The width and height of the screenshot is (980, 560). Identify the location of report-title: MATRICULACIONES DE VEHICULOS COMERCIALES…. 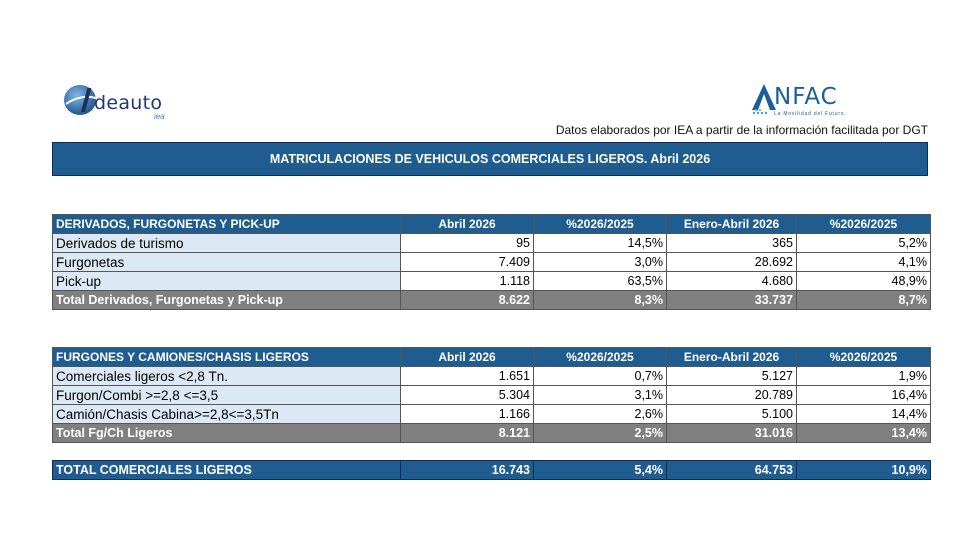
(490, 159).